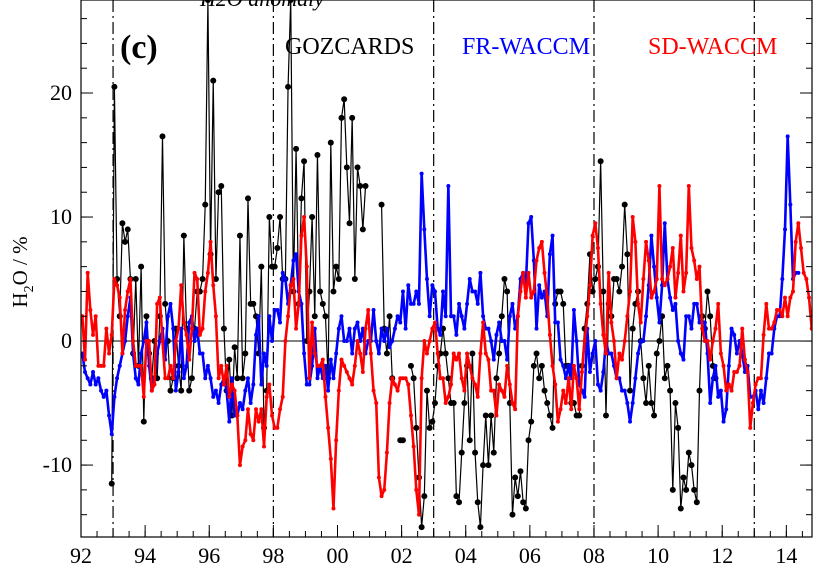  What do you see at coordinates (20, 299) in the screenshot?
I see `y-axis-label-h: H` at bounding box center [20, 299].